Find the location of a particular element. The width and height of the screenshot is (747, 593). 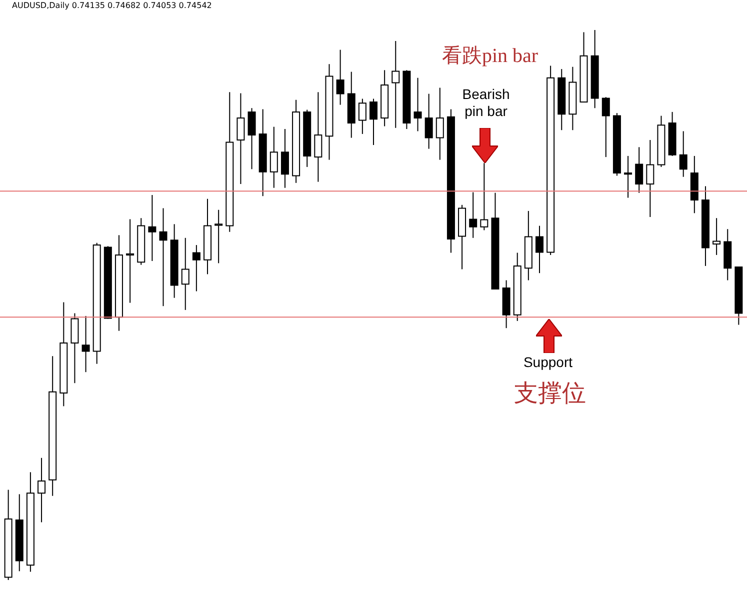

annotation: Support is located at coordinates (548, 362).